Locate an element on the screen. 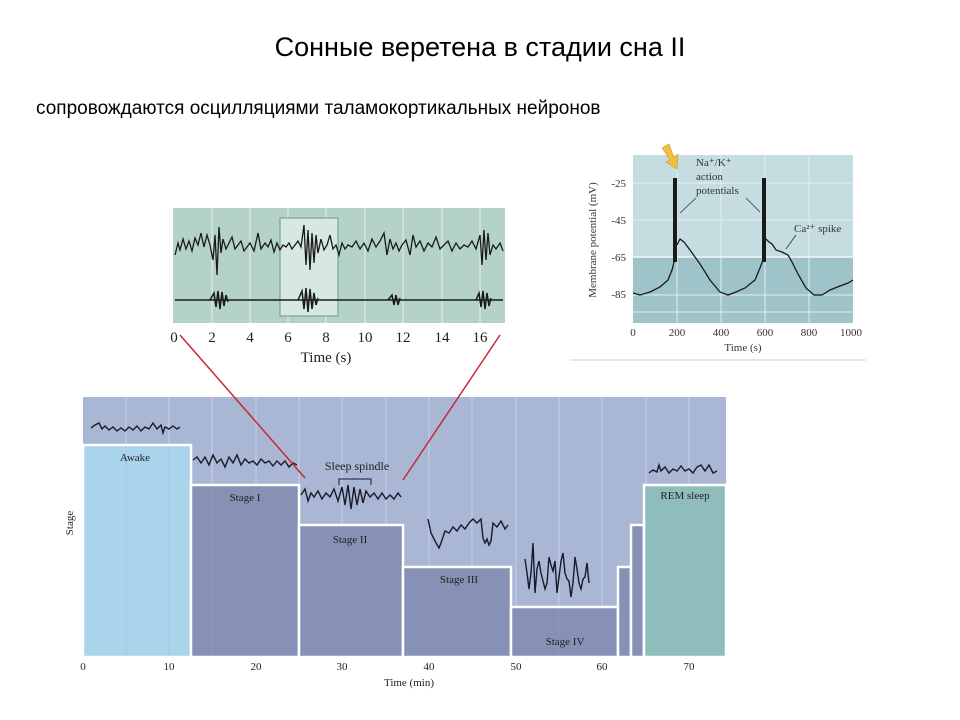 The width and height of the screenshot is (960, 720). svg-text: 12 is located at coordinates (403, 338).